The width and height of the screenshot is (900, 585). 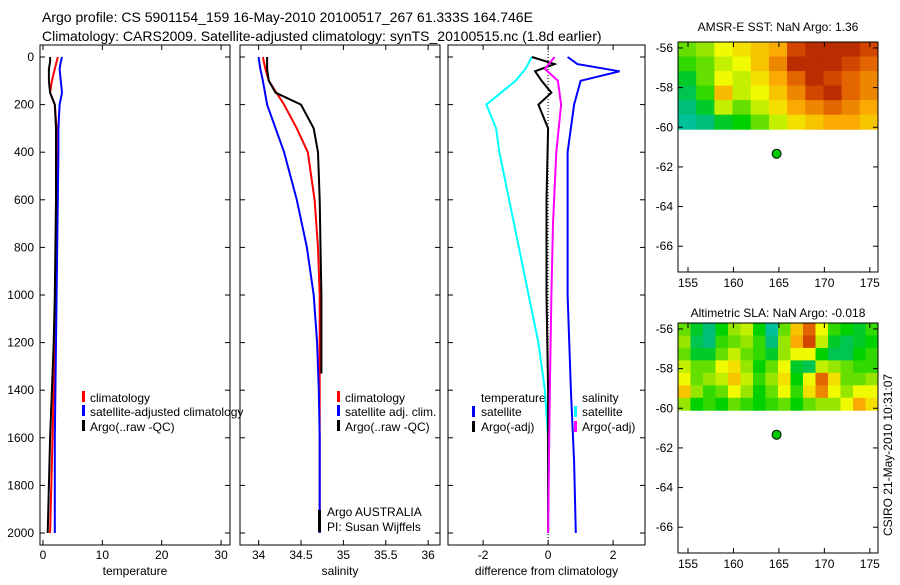 I want to click on y-tick-label: -62, so click(x=665, y=448).